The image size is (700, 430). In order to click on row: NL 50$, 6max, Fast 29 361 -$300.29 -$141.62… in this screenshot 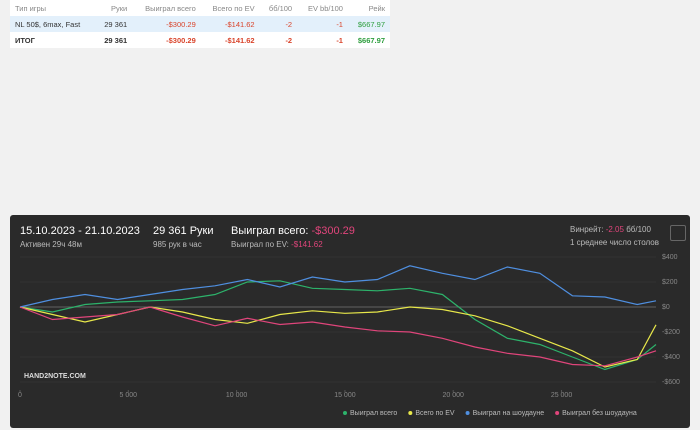, I will do `click(200, 24)`.